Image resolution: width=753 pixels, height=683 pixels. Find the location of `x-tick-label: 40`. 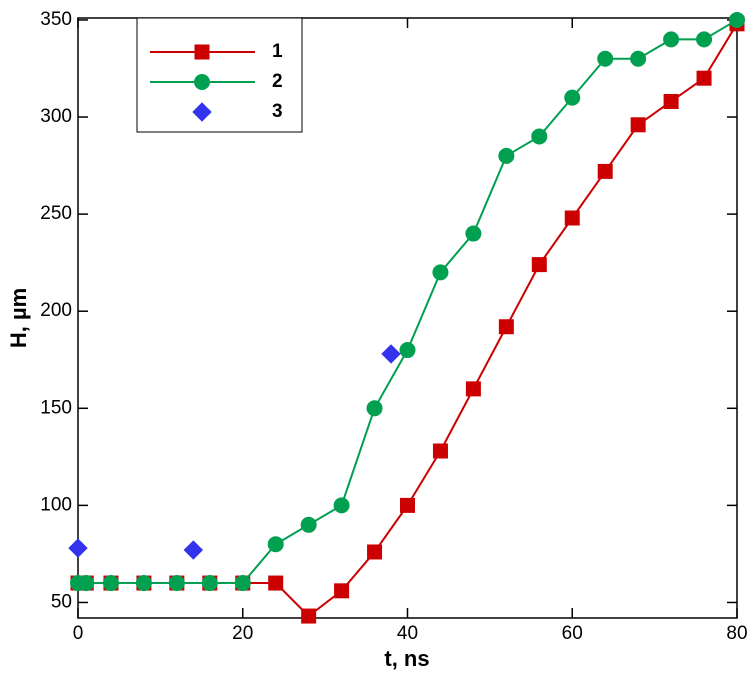

x-tick-label: 40 is located at coordinates (407, 633).